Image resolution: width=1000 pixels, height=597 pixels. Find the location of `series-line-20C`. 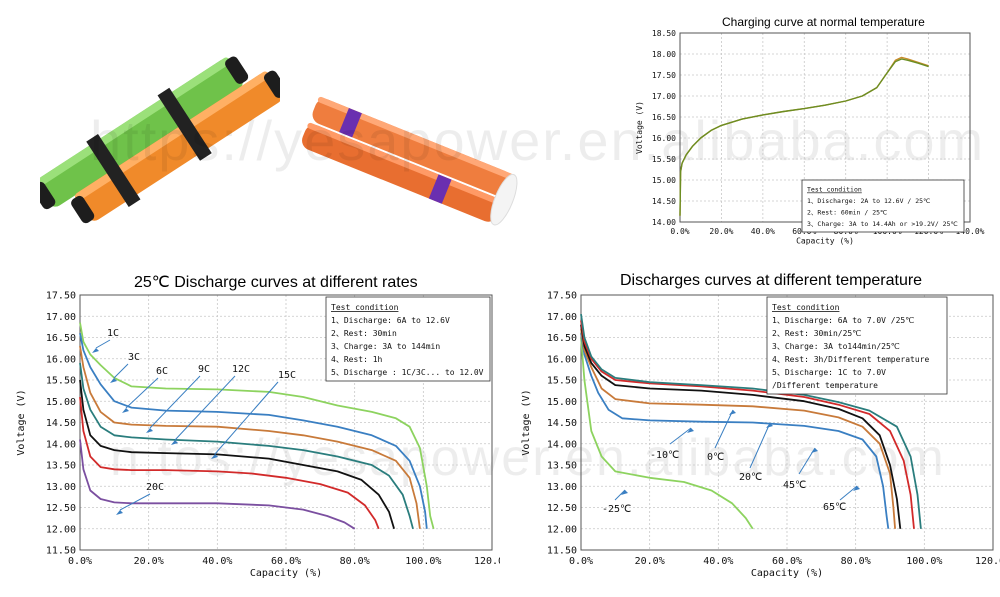

series-line-20C is located at coordinates (217, 484).